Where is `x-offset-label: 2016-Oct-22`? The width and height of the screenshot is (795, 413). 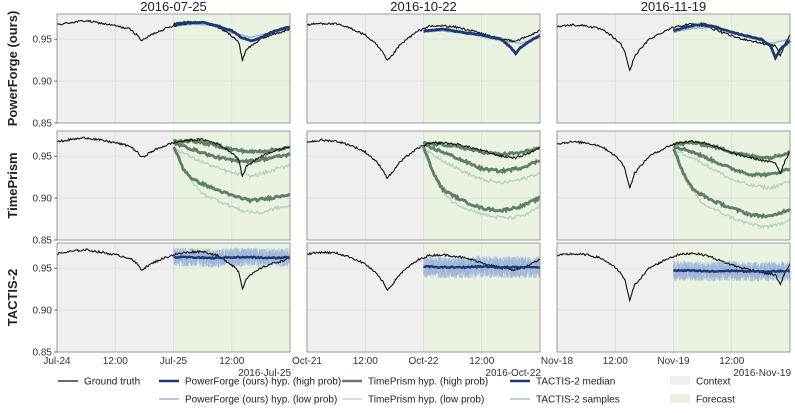 x-offset-label: 2016-Oct-22 is located at coordinates (513, 373).